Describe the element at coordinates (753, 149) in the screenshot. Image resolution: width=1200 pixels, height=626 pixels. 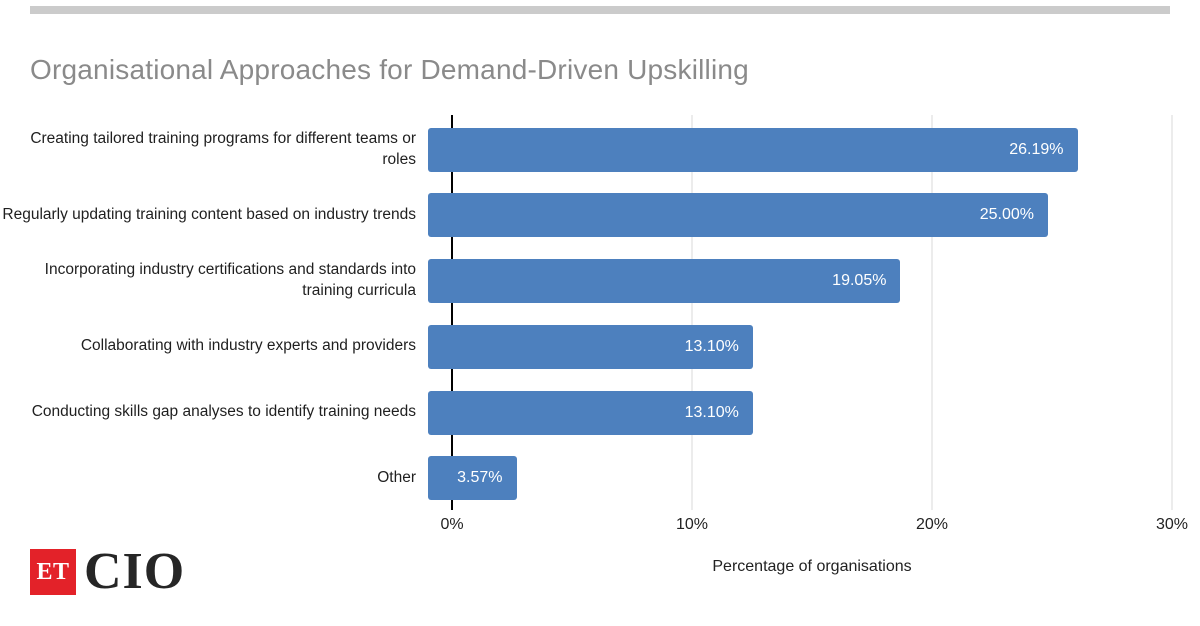
I see `bar: 26.19%` at that location.